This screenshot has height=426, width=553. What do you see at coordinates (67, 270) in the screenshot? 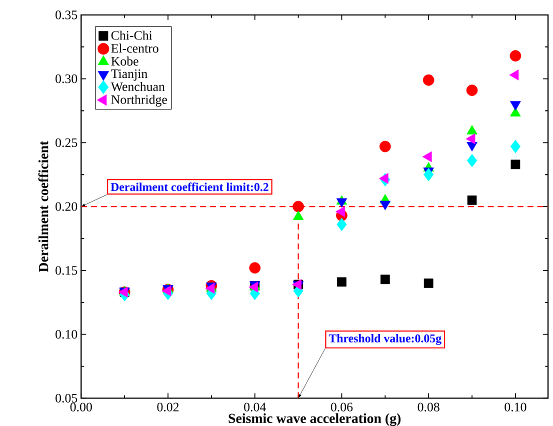
I see `y-tick-label: 0.15` at bounding box center [67, 270].